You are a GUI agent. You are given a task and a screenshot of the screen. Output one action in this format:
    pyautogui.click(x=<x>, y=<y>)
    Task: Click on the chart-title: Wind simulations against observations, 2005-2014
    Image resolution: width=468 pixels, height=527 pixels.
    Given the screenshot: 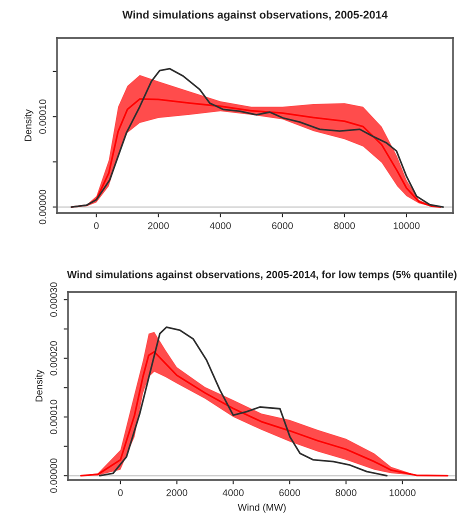 What is the action you would take?
    pyautogui.click(x=255, y=15)
    